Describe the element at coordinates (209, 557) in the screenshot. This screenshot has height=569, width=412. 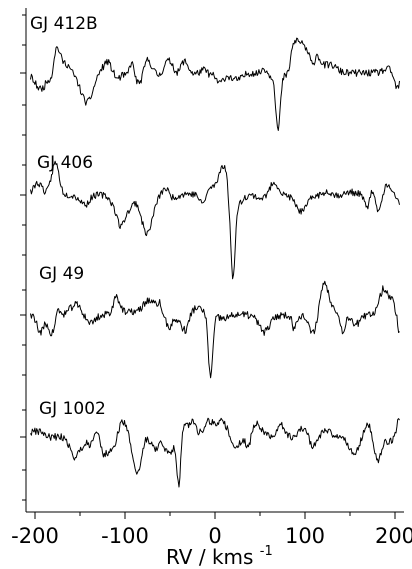
I see `x-axis-label-text: RV / kms` at that location.